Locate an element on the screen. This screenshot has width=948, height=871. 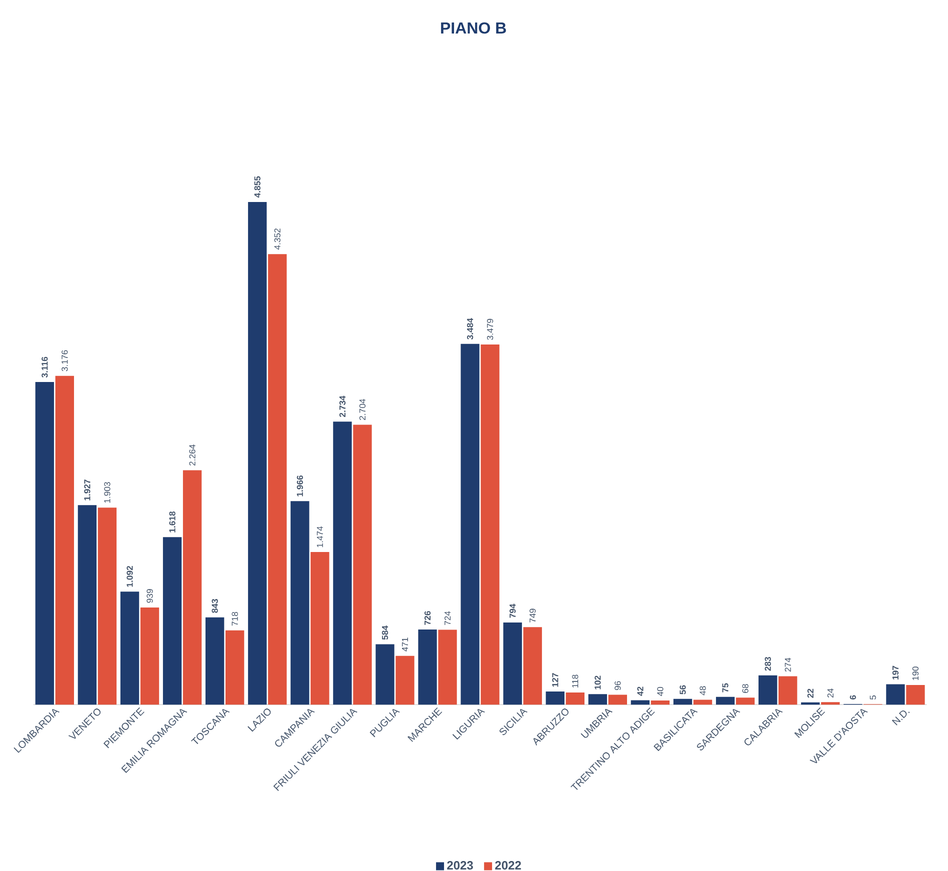
data-label: 1.618 is located at coordinates (172, 522).